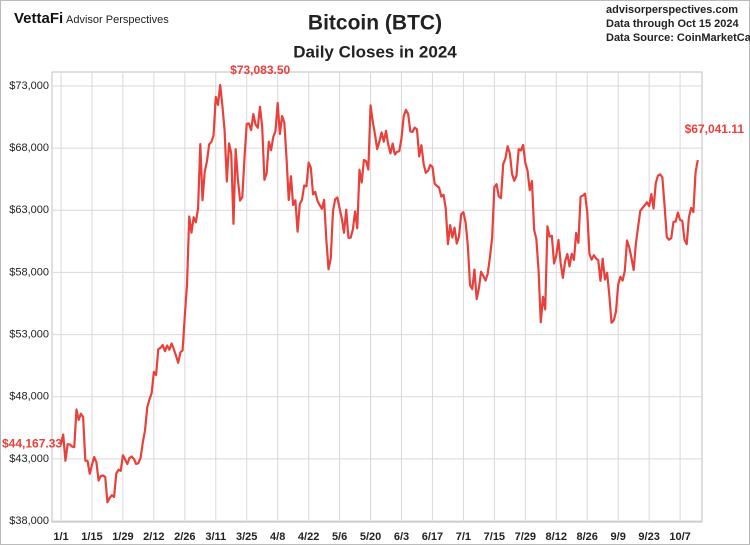  Describe the element at coordinates (117, 20) in the screenshot. I see `brand-name: Advisor Perspectives` at that location.